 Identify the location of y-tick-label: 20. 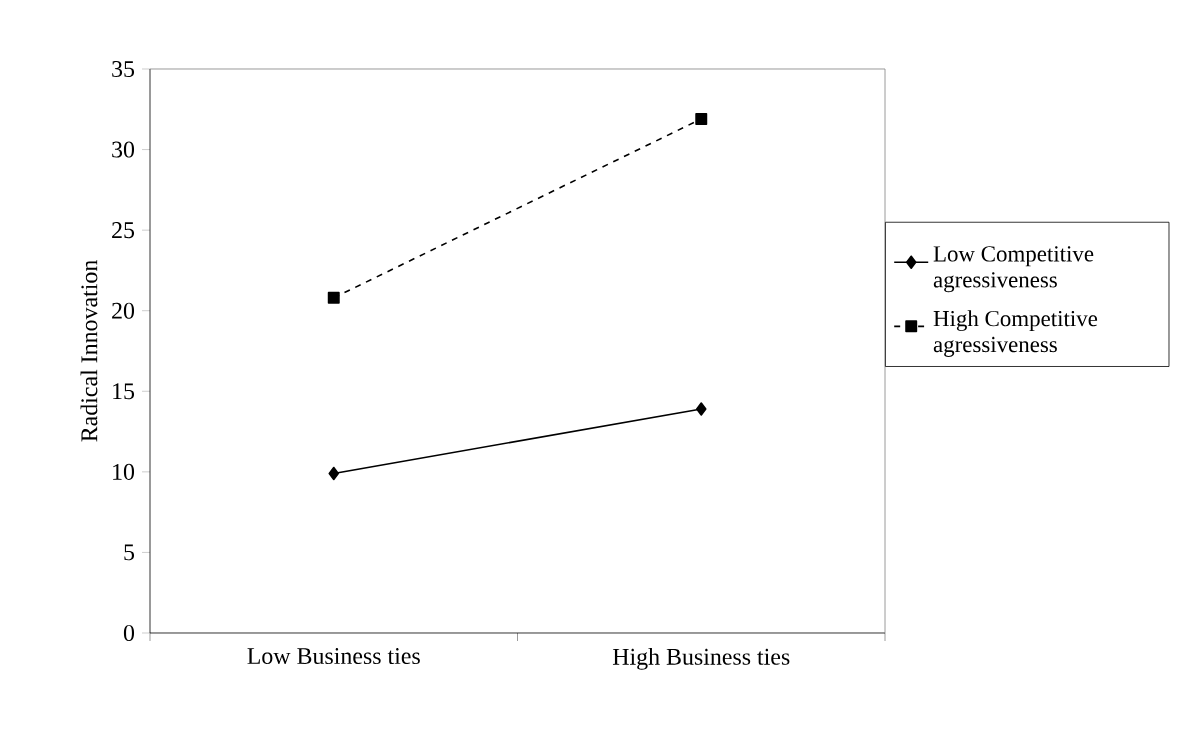
(123, 310).